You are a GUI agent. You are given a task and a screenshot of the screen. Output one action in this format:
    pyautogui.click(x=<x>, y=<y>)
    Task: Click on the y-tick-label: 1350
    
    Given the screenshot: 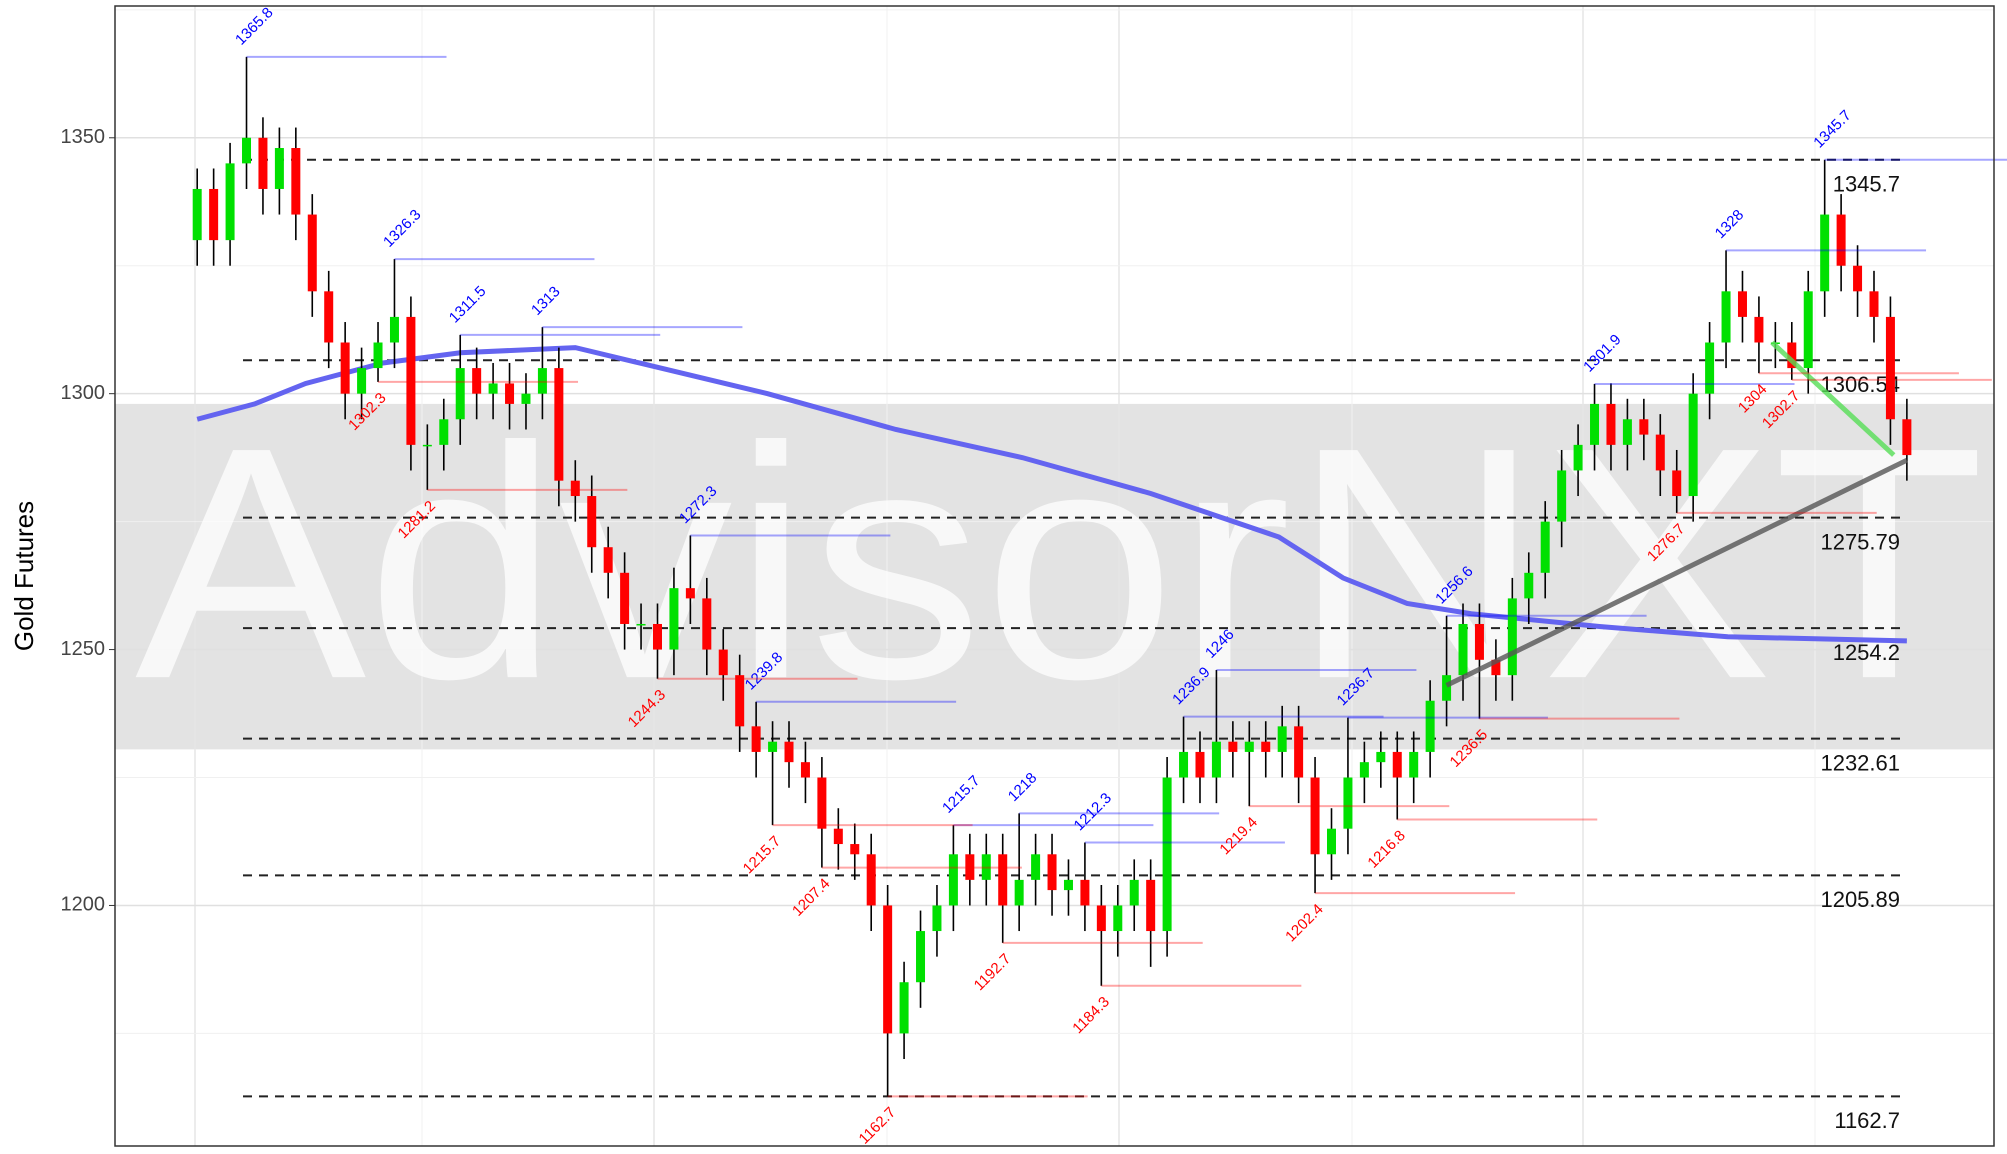 What is the action you would take?
    pyautogui.click(x=83, y=137)
    